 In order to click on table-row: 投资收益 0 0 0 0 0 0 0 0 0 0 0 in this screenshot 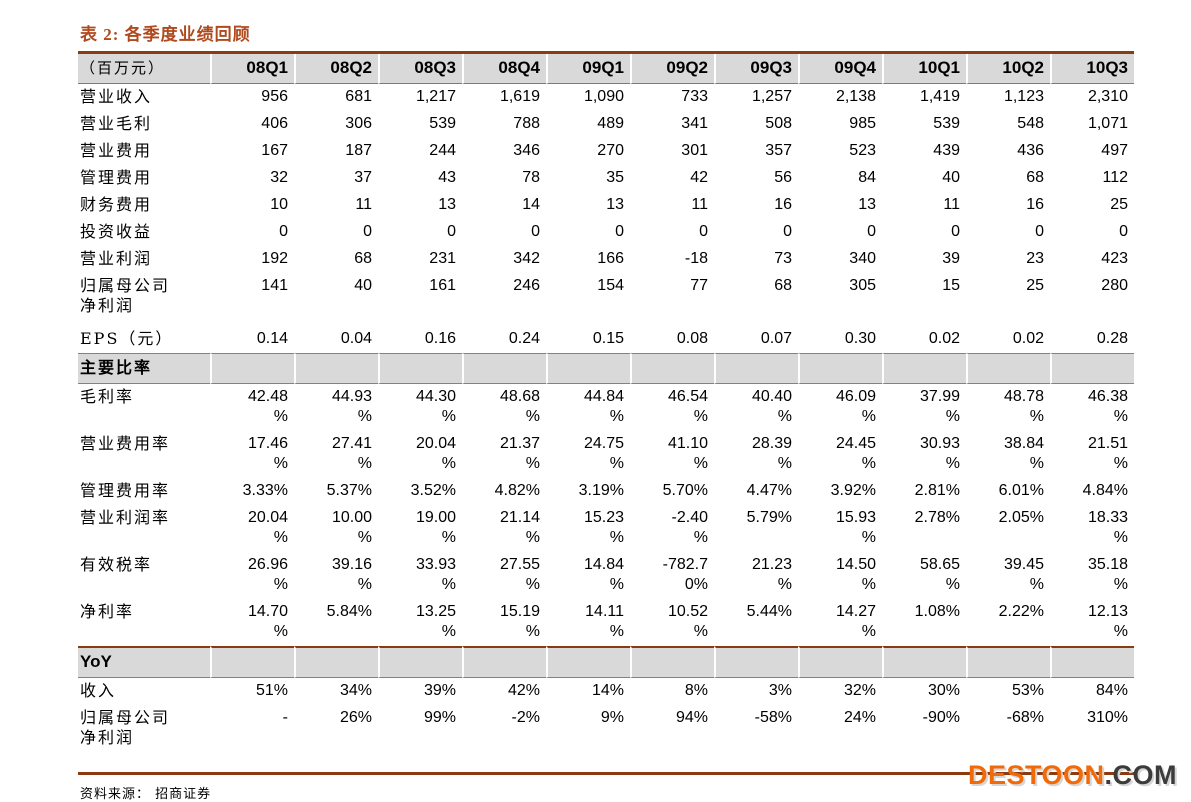, I will do `click(606, 232)`.